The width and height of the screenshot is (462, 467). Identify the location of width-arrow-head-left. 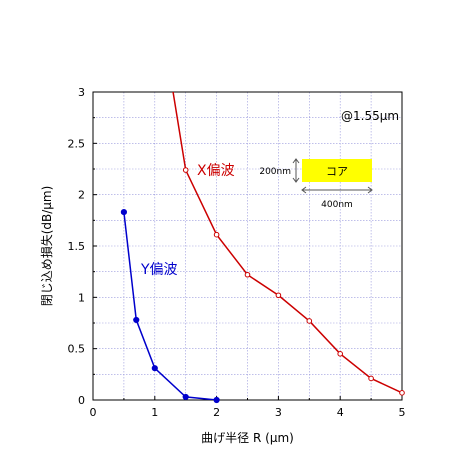
(304, 190).